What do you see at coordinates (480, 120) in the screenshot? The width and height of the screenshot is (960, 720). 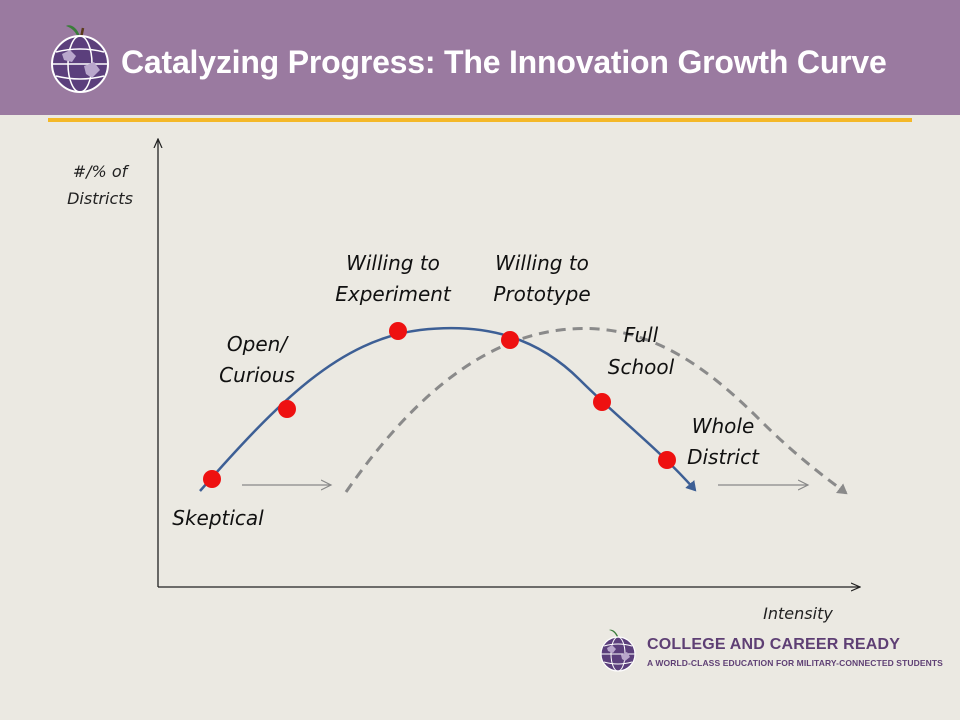 I see `accent-divider` at bounding box center [480, 120].